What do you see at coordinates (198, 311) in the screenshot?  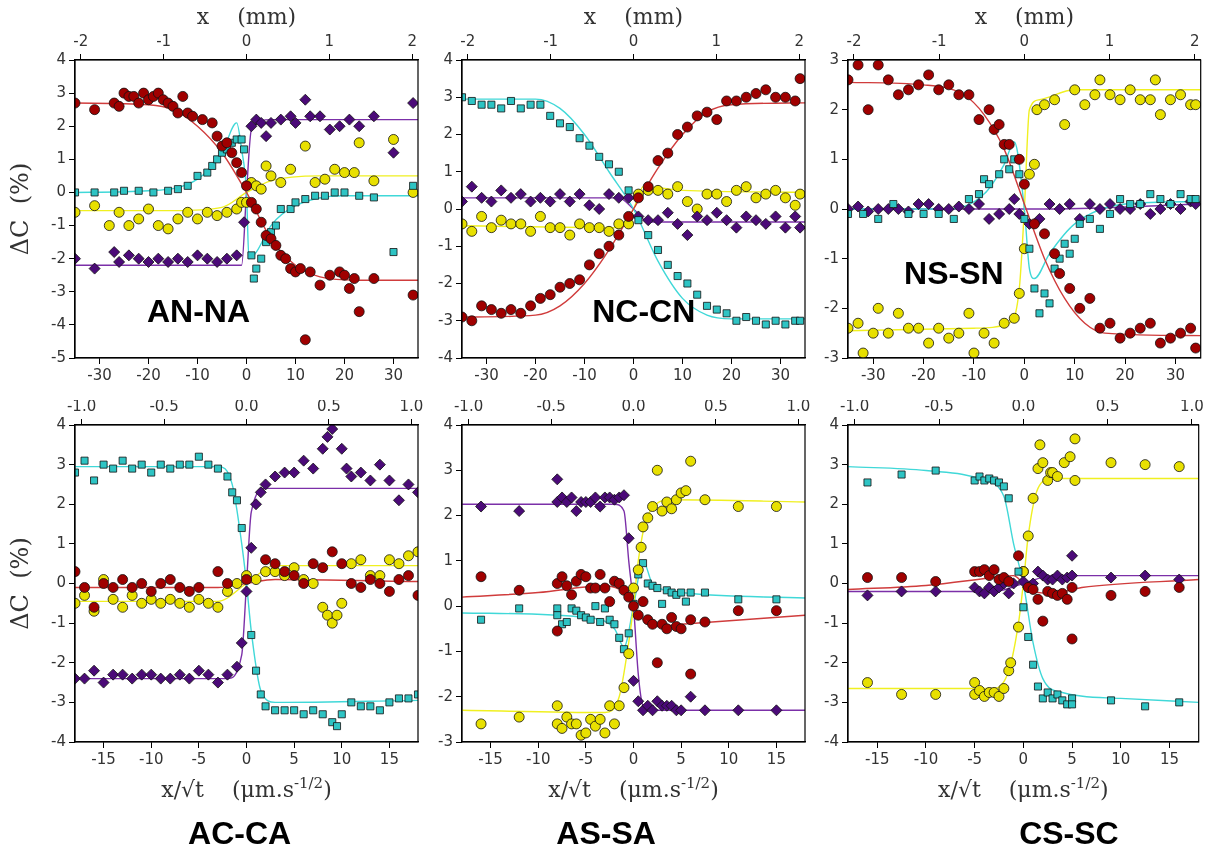 I see `annotation: AN-NA` at bounding box center [198, 311].